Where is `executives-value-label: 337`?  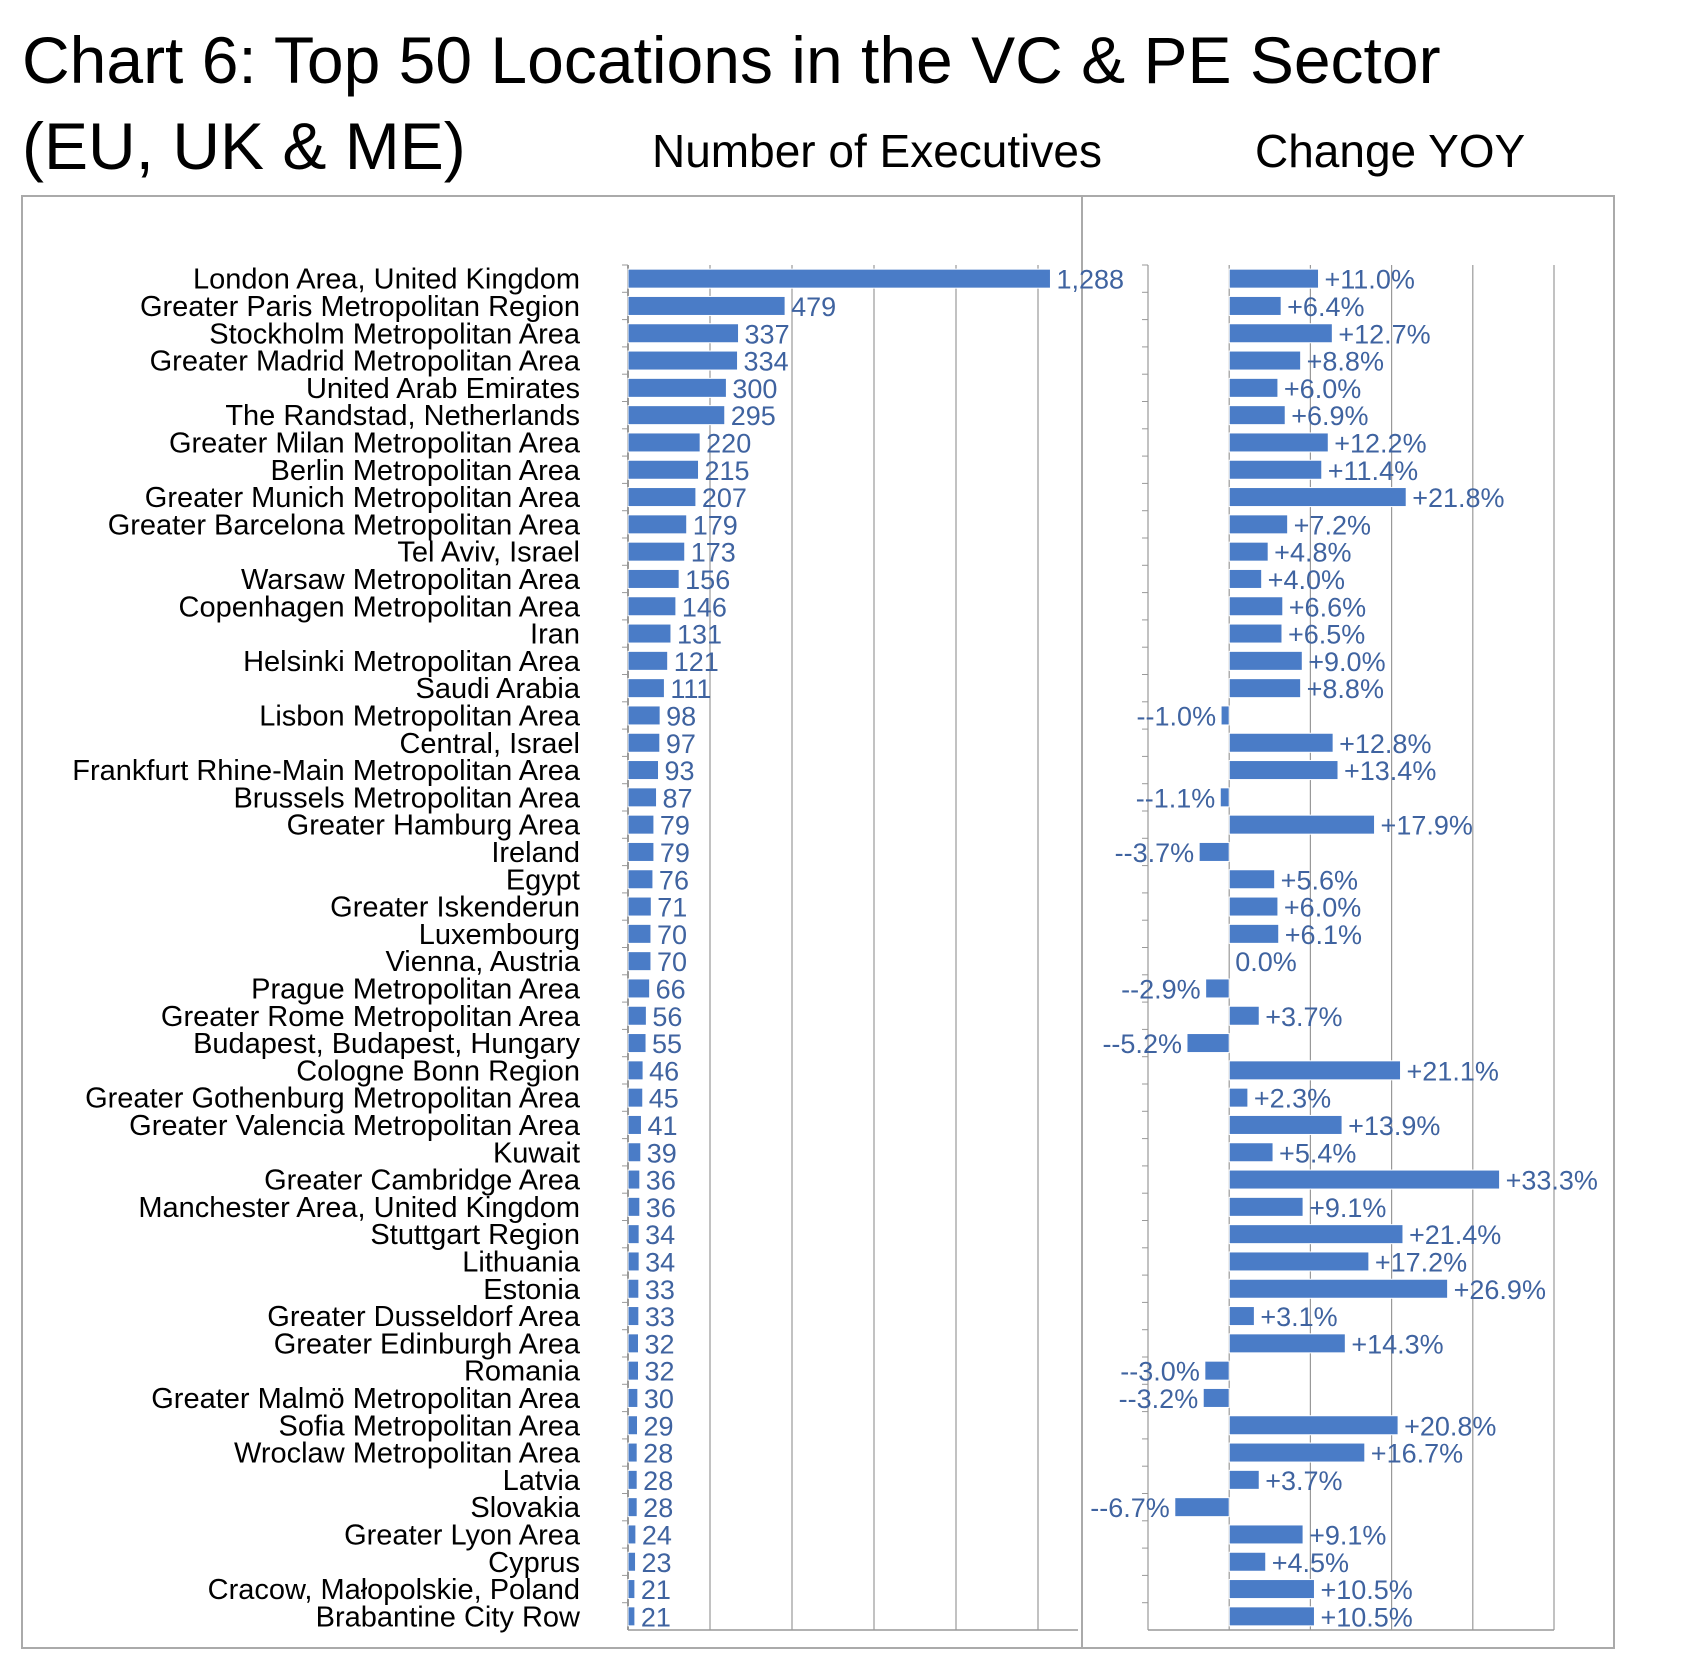 executives-value-label: 337 is located at coordinates (767, 334).